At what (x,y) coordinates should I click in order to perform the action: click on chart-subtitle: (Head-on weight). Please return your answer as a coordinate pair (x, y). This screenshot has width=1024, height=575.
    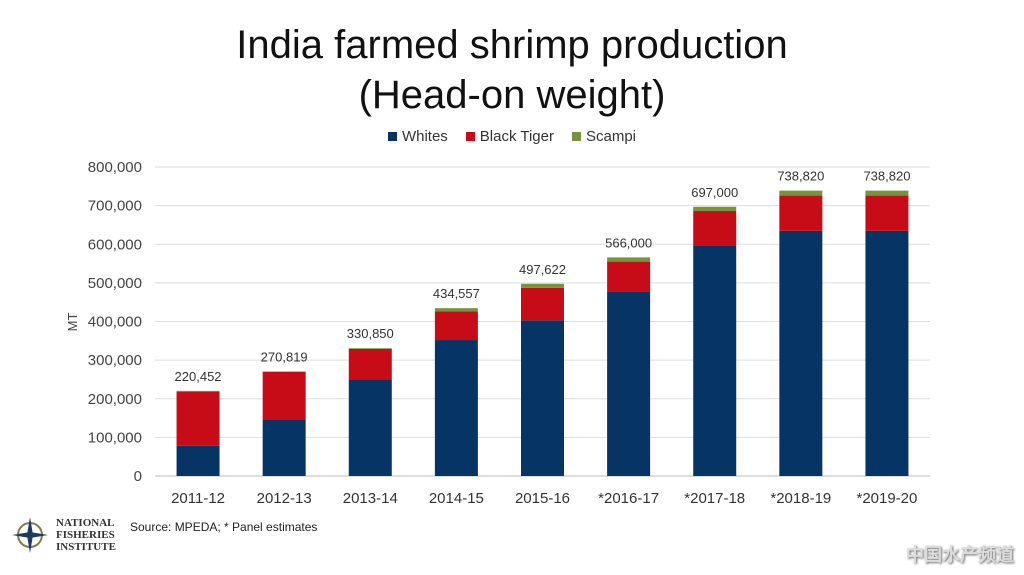
    Looking at the image, I should click on (512, 95).